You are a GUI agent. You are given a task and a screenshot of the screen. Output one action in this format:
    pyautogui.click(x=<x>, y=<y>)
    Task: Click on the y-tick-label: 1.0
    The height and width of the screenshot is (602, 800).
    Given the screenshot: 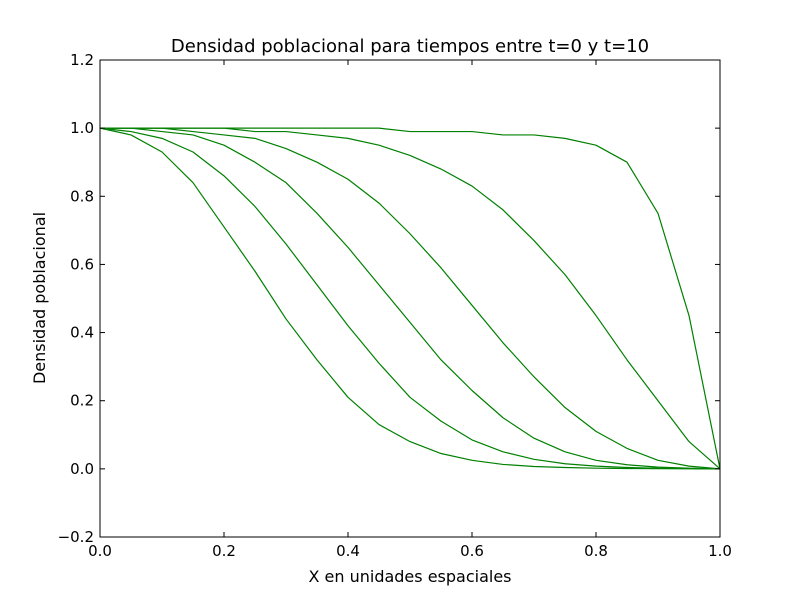 What is the action you would take?
    pyautogui.click(x=82, y=128)
    